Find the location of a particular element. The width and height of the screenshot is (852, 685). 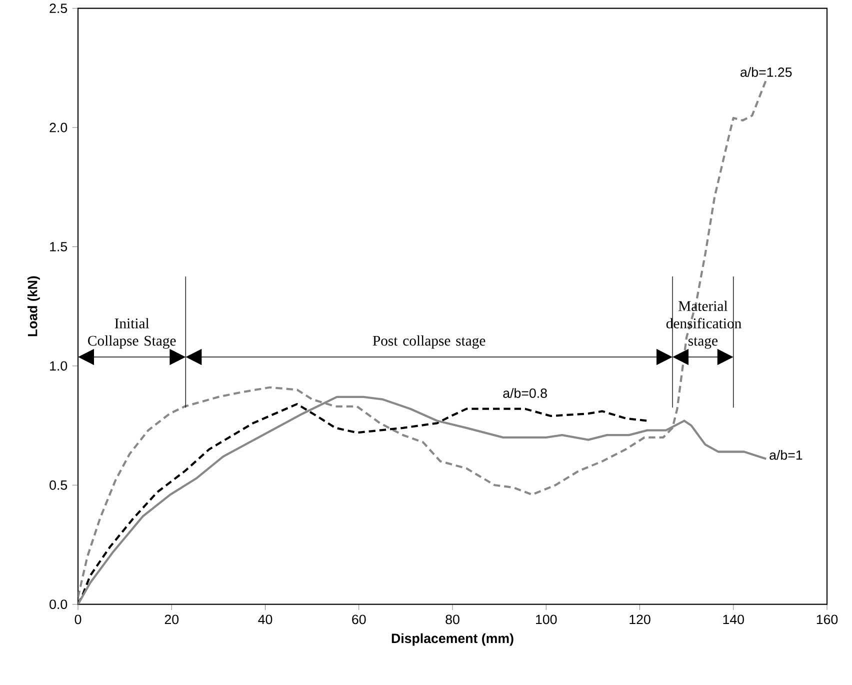

x-tick-label: 0 is located at coordinates (78, 619).